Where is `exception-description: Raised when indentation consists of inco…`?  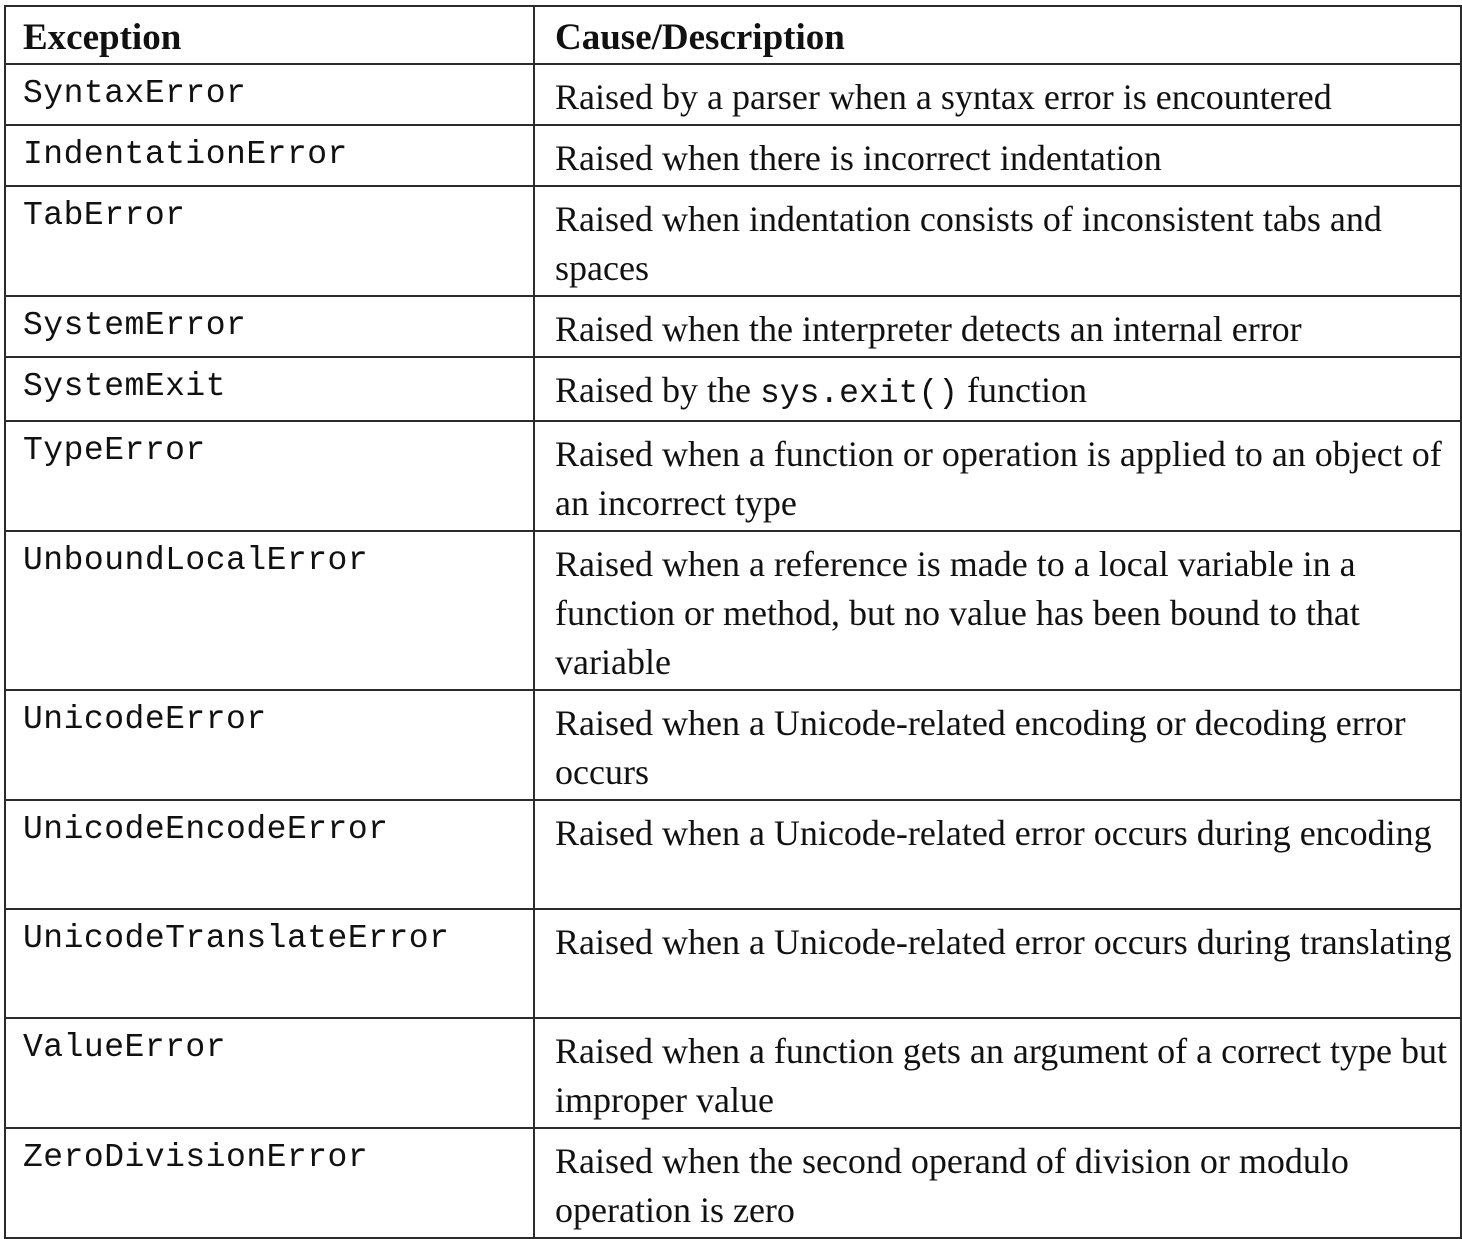
exception-description: Raised when indentation consists of inco… is located at coordinates (997, 241).